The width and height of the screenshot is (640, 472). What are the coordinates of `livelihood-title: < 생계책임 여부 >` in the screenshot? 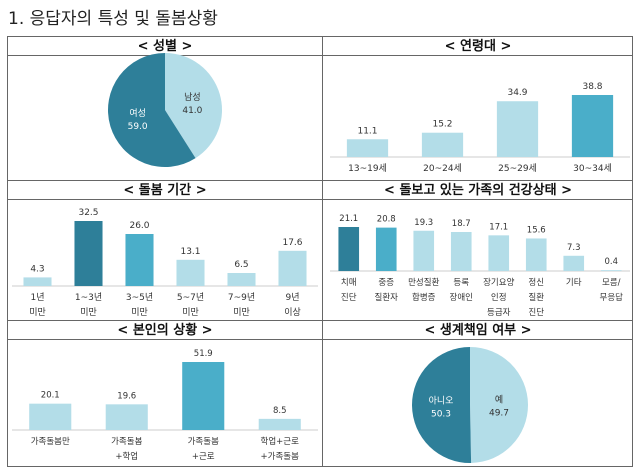 It's located at (478, 330).